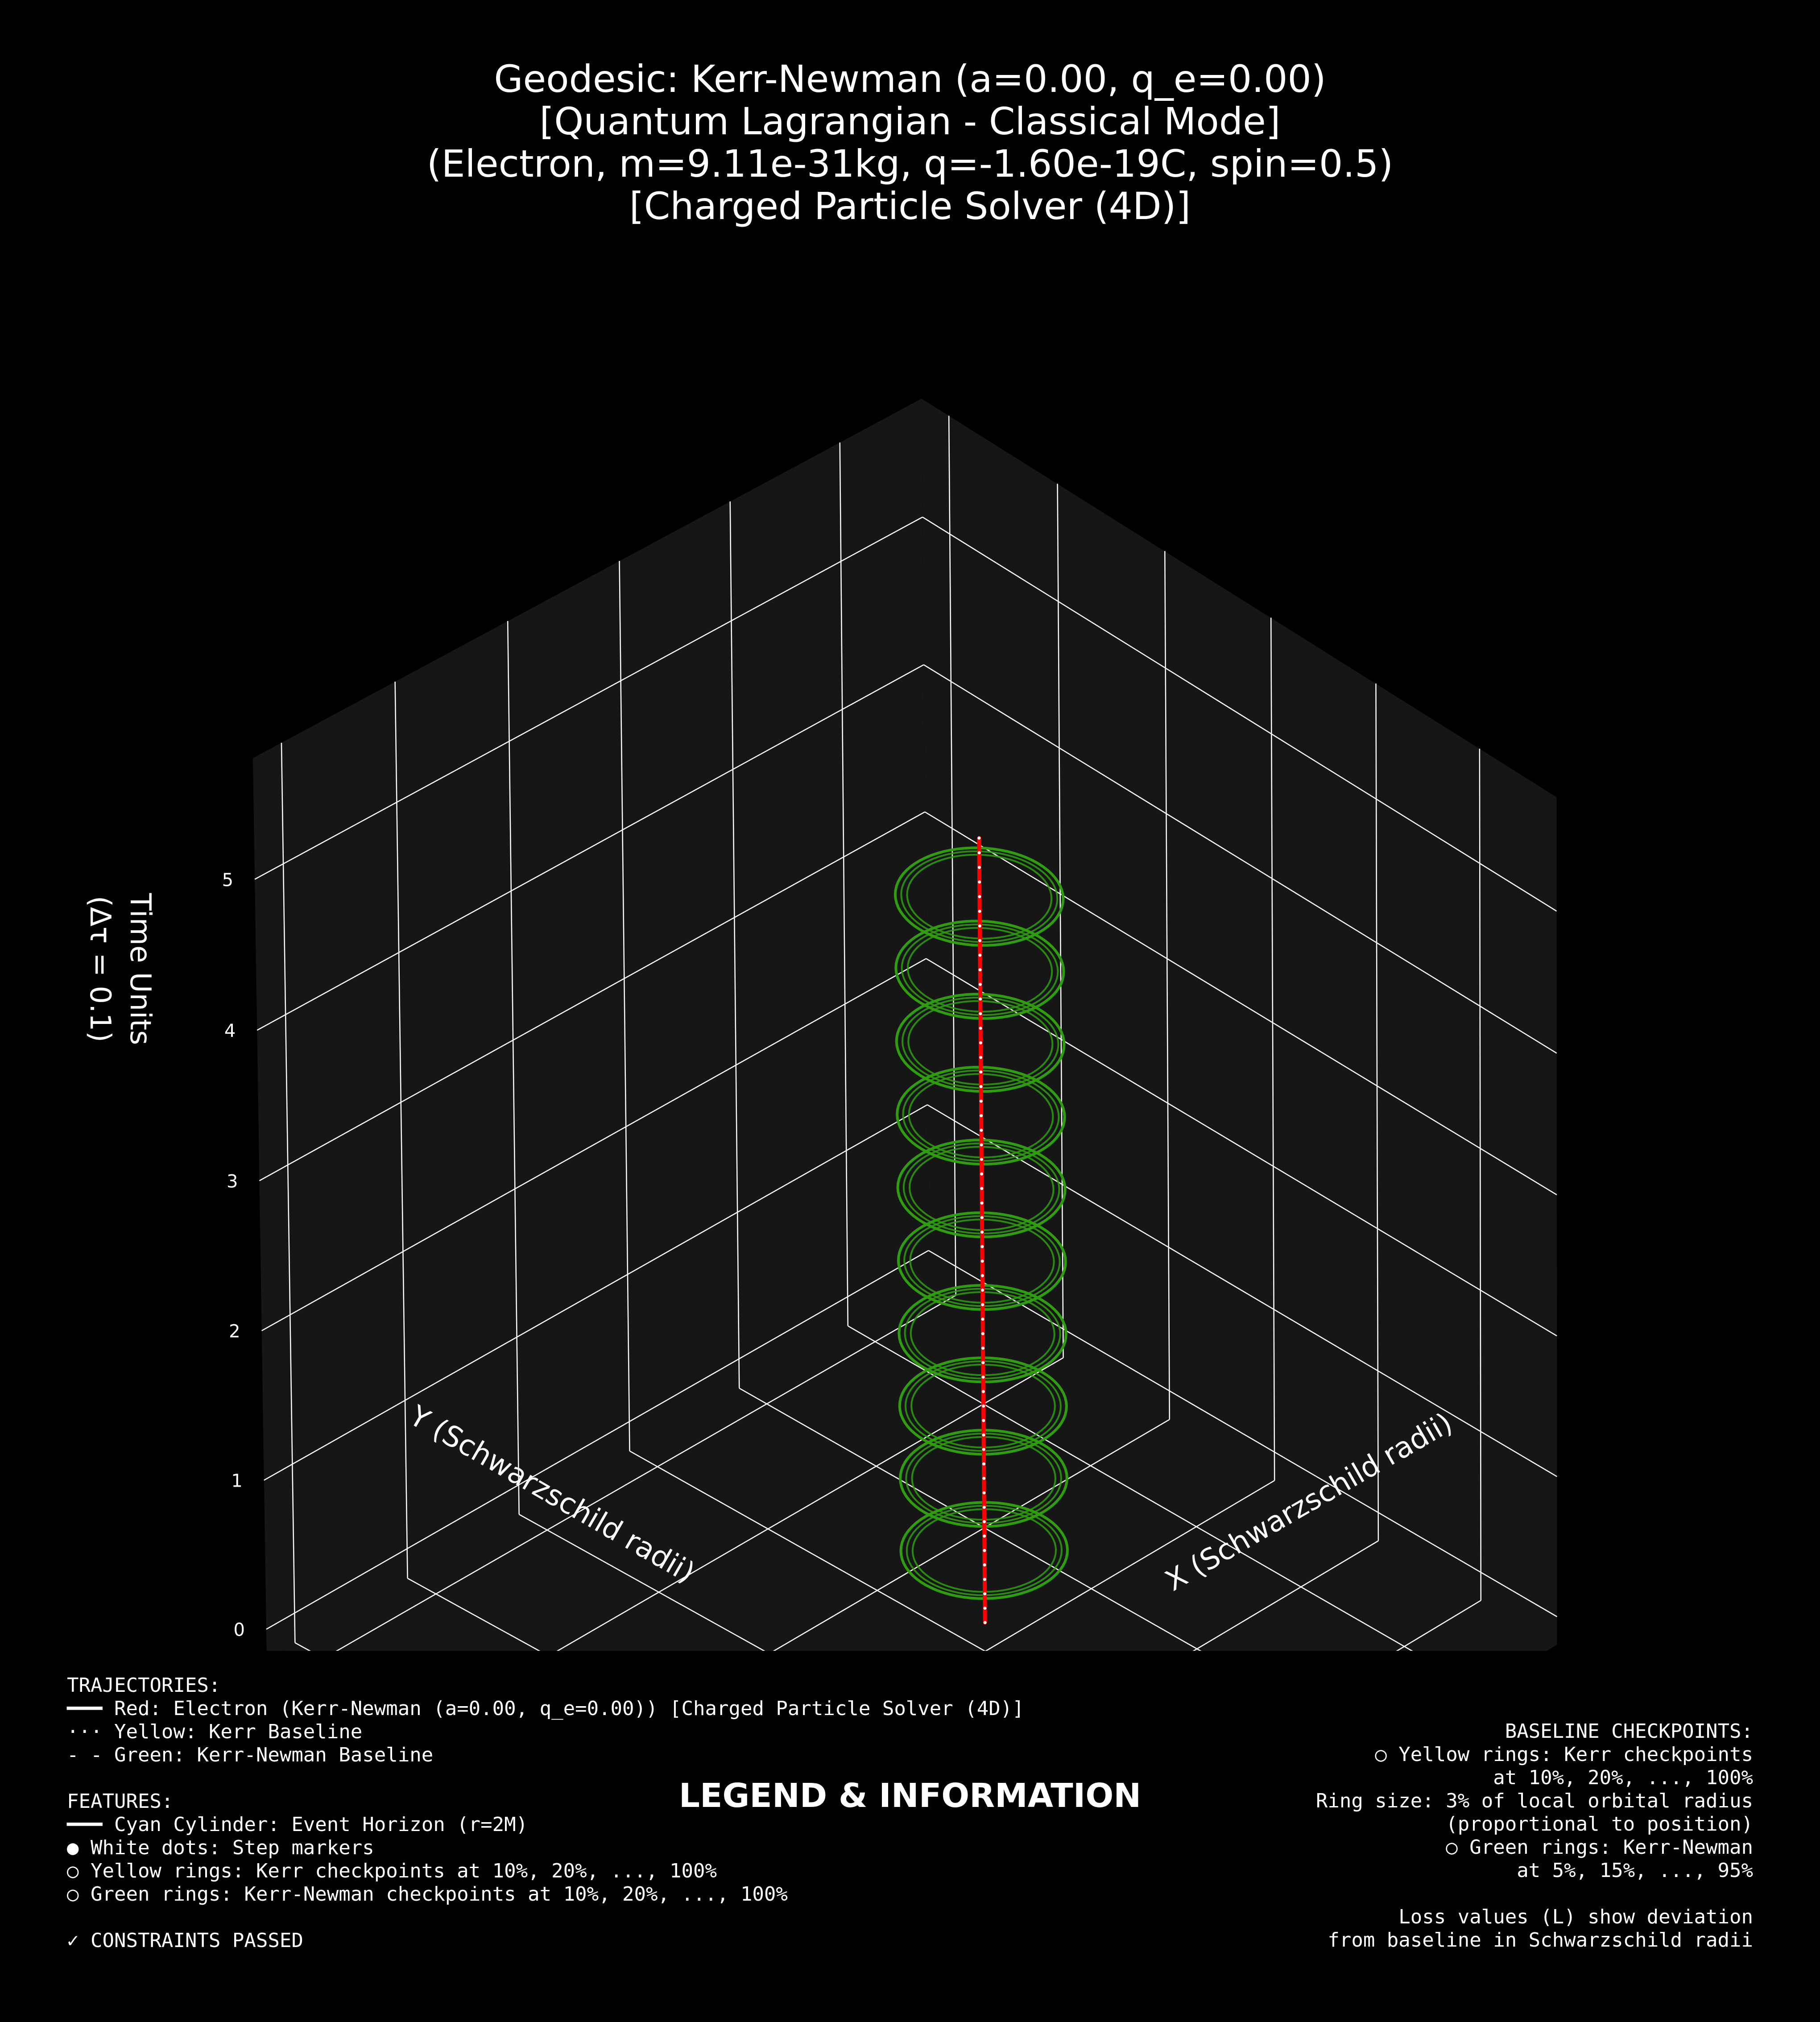 This screenshot has width=1820, height=2022. What do you see at coordinates (141, 969) in the screenshot?
I see `z-axis-label-line-1: Time Units` at bounding box center [141, 969].